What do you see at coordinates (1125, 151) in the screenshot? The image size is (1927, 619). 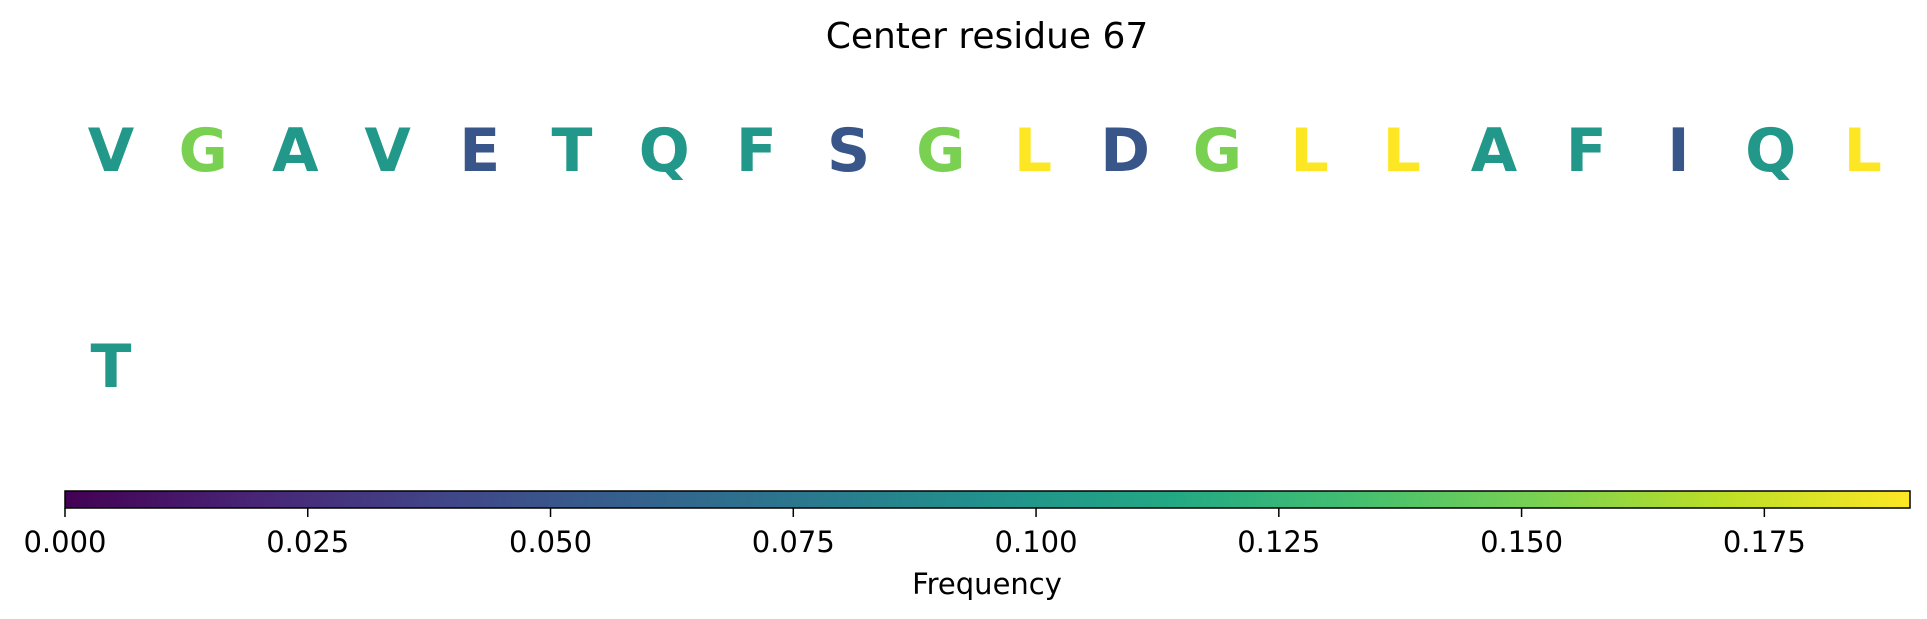 I see `residue-letter: D` at bounding box center [1125, 151].